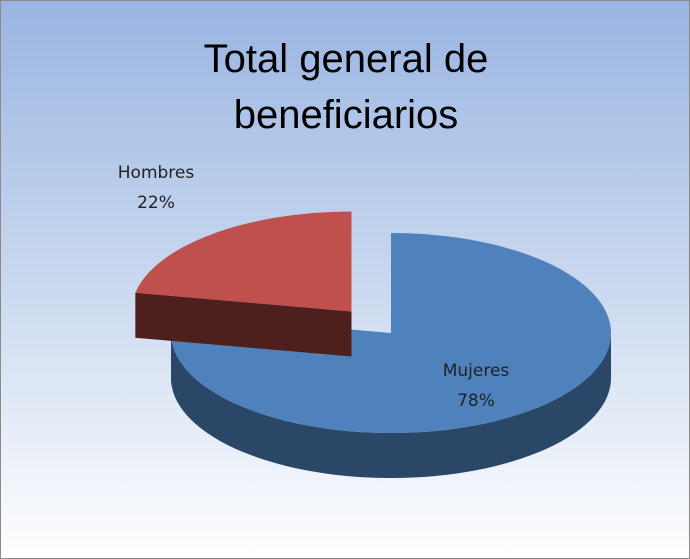 Image resolution: width=690 pixels, height=559 pixels. Describe the element at coordinates (156, 203) in the screenshot. I see `slice-label-value: 22%` at that location.